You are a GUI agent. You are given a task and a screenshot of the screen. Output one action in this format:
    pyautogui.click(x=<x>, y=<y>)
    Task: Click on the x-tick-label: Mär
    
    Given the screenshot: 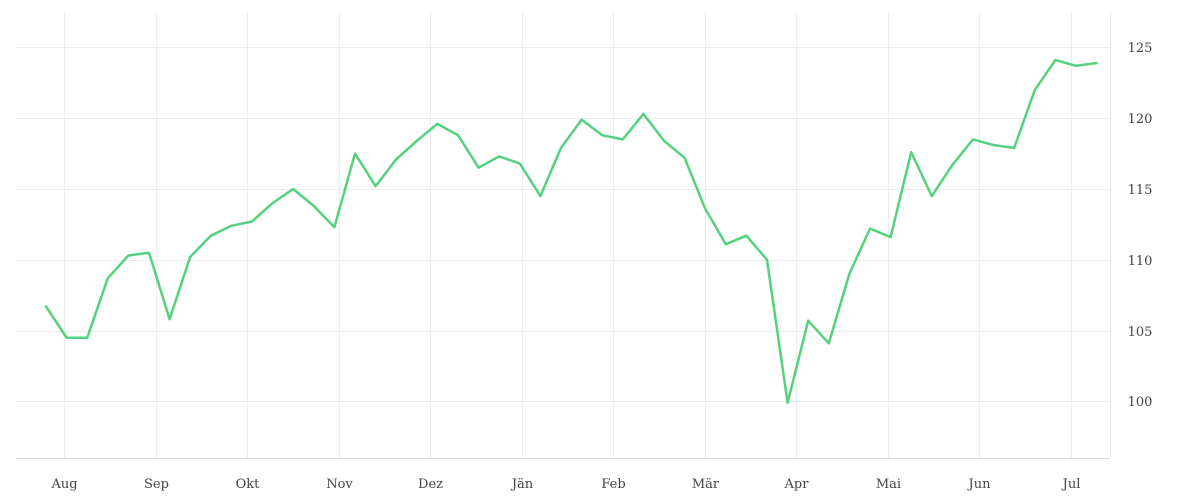 What is the action you would take?
    pyautogui.click(x=706, y=484)
    